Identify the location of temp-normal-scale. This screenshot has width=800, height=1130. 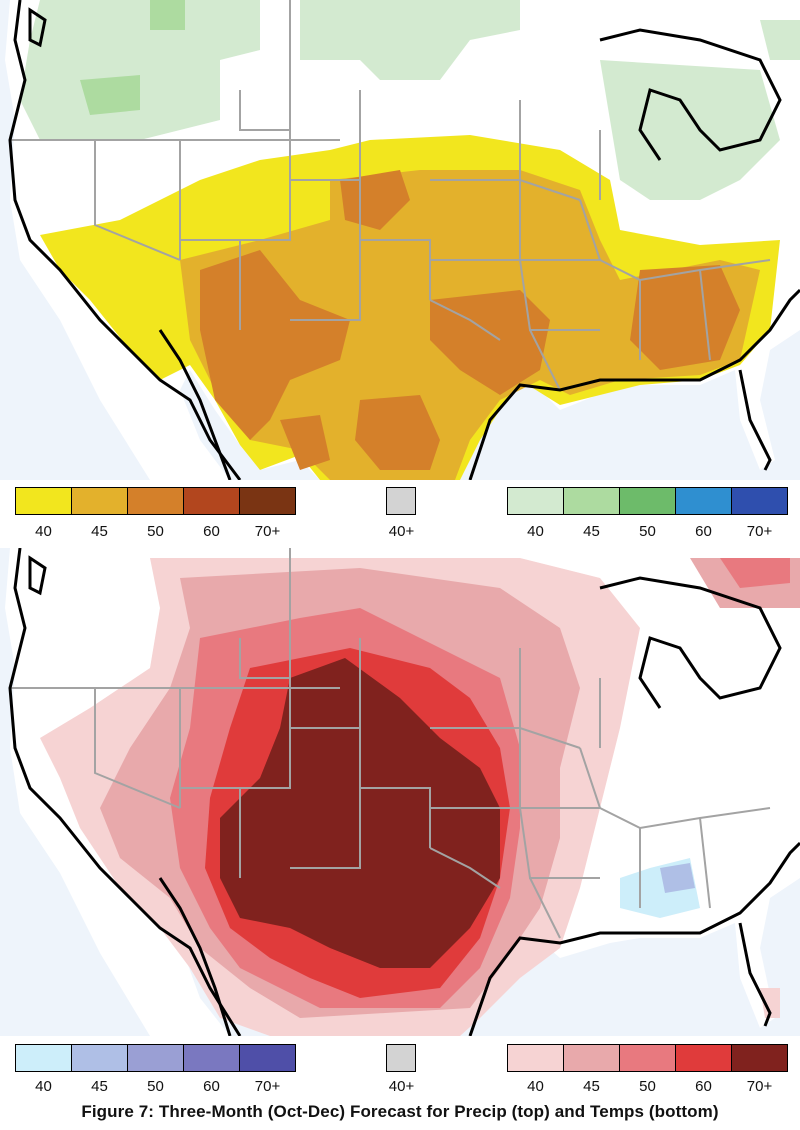
(401, 1058).